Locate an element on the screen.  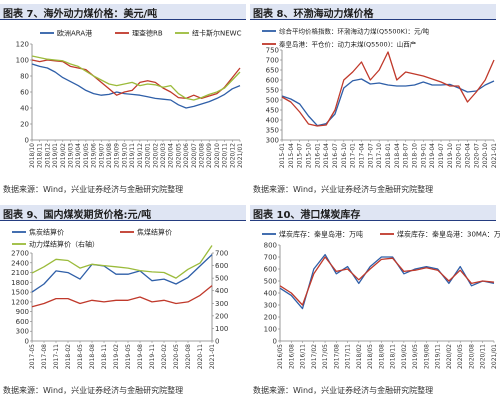
x-tick-label: 2016-10 is located at coordinates (344, 155).